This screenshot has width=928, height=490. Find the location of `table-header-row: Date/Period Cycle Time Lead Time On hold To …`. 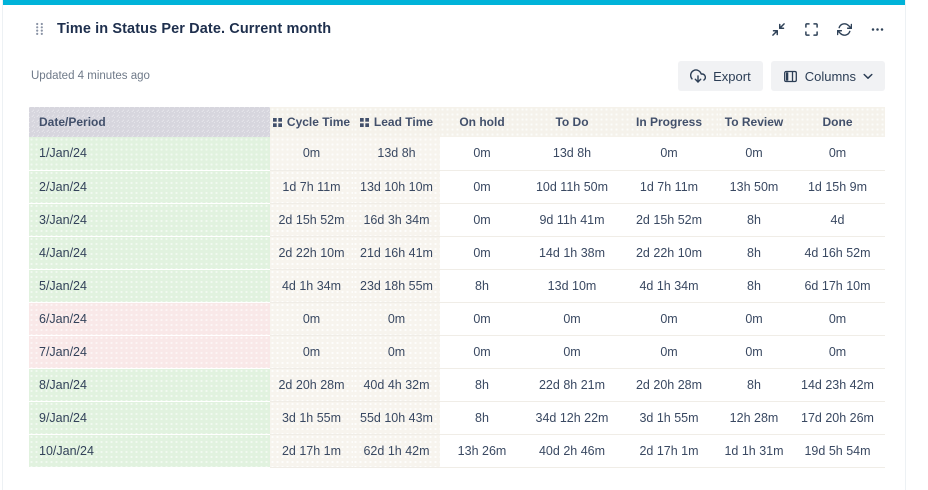

table-header-row: Date/Period Cycle Time Lead Time On hold To … is located at coordinates (457, 122).